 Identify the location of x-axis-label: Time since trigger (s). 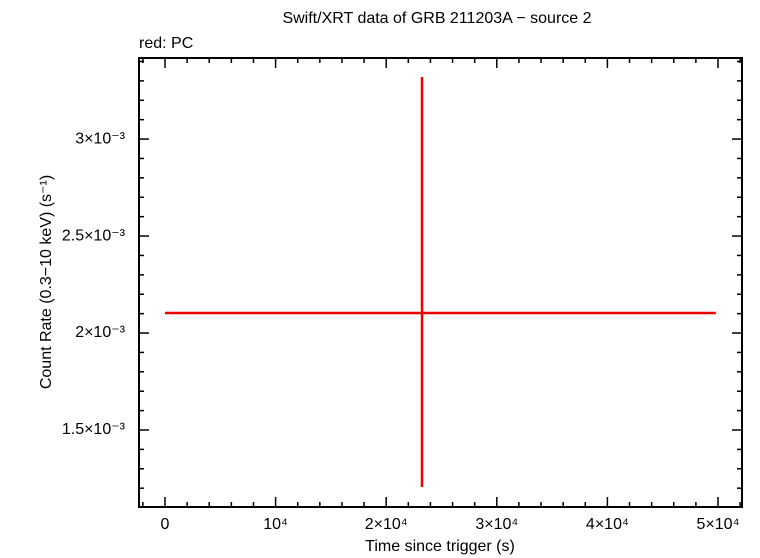
(440, 546).